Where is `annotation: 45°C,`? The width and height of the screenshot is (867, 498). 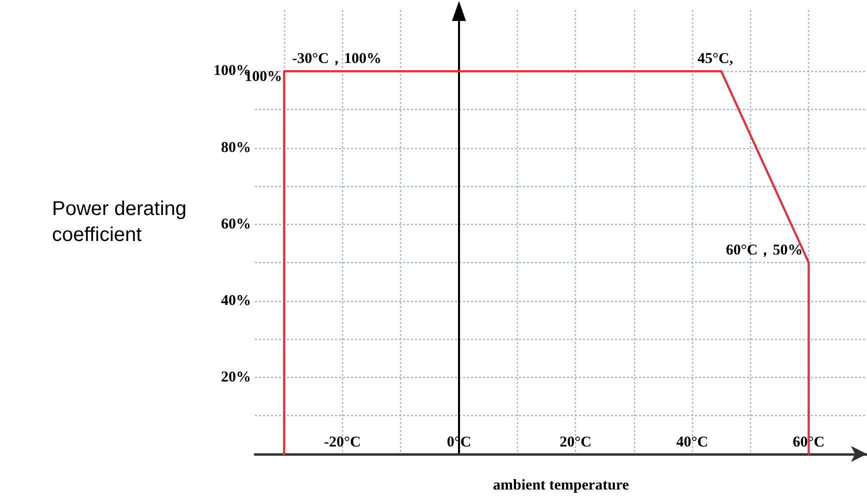
annotation: 45°C, is located at coordinates (715, 59).